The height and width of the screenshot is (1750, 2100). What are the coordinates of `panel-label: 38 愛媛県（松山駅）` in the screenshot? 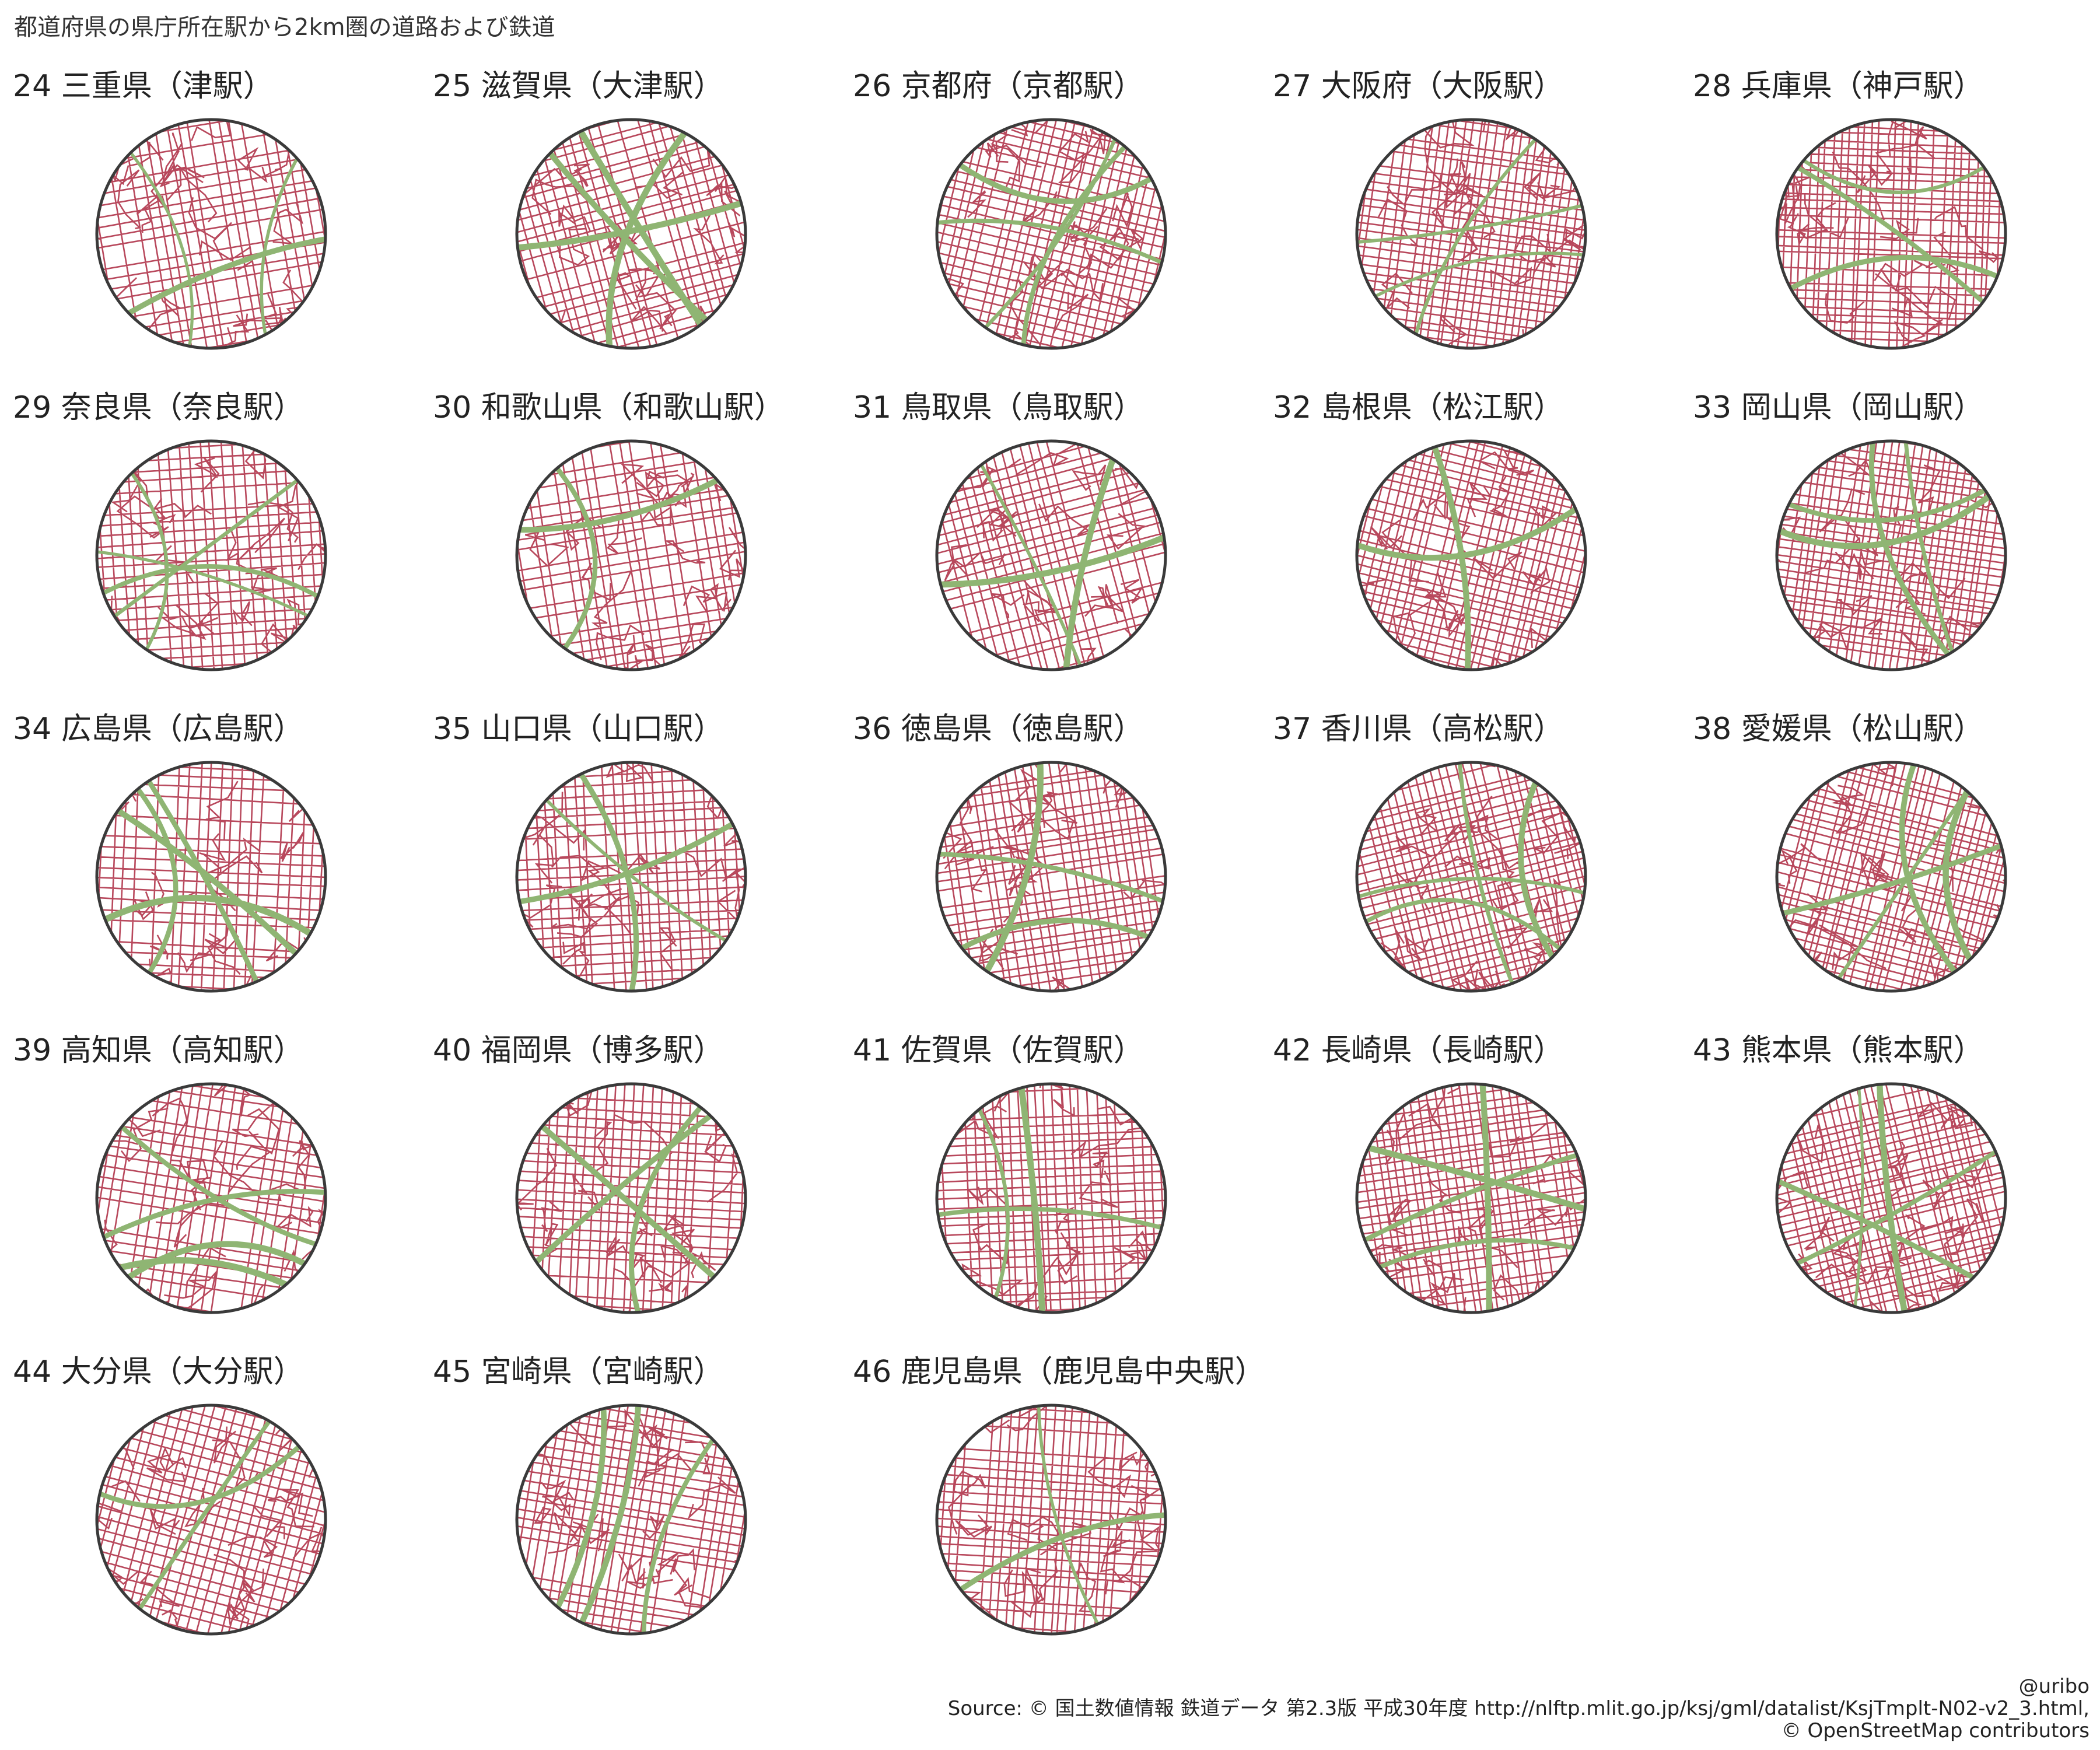 It's located at (1838, 729).